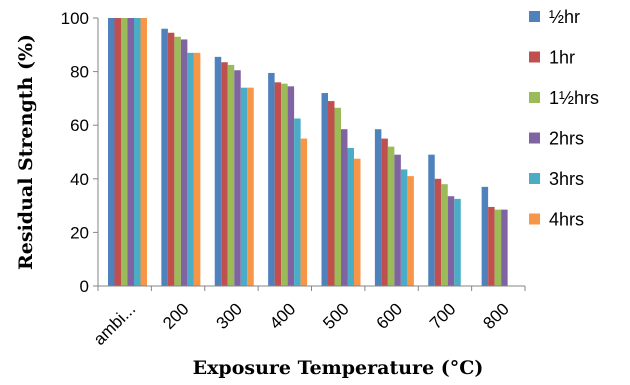 The width and height of the screenshot is (630, 385). I want to click on legend-item: ½hr, so click(554, 17).